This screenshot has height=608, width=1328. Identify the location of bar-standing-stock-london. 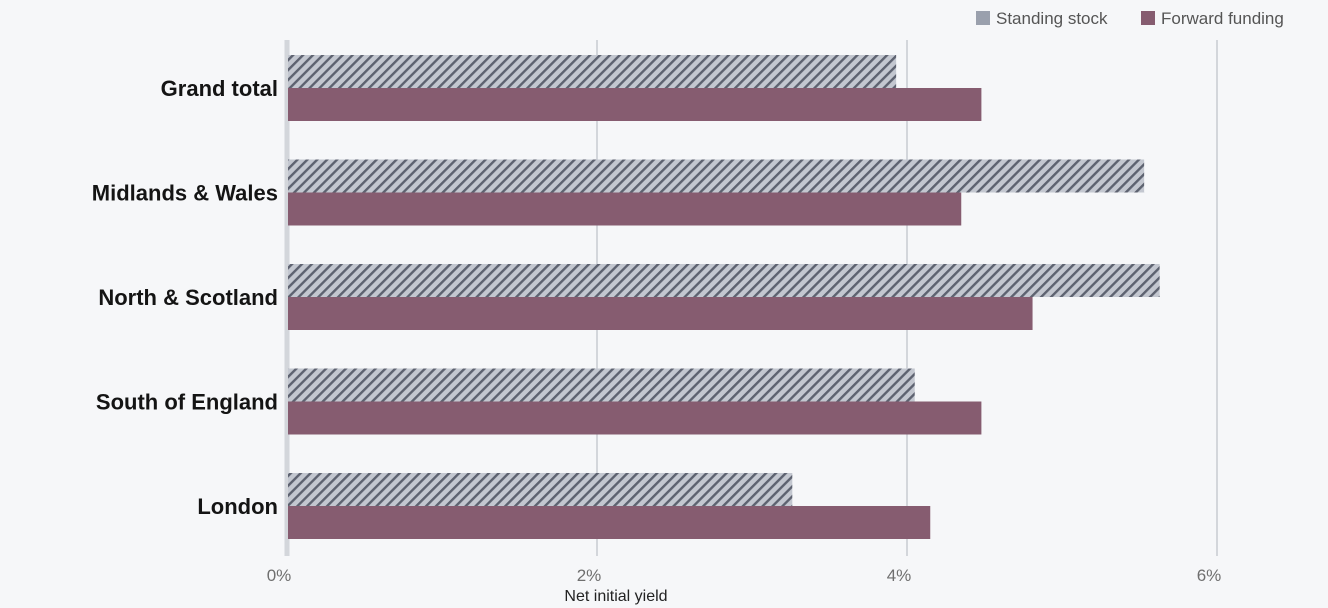
(540, 489).